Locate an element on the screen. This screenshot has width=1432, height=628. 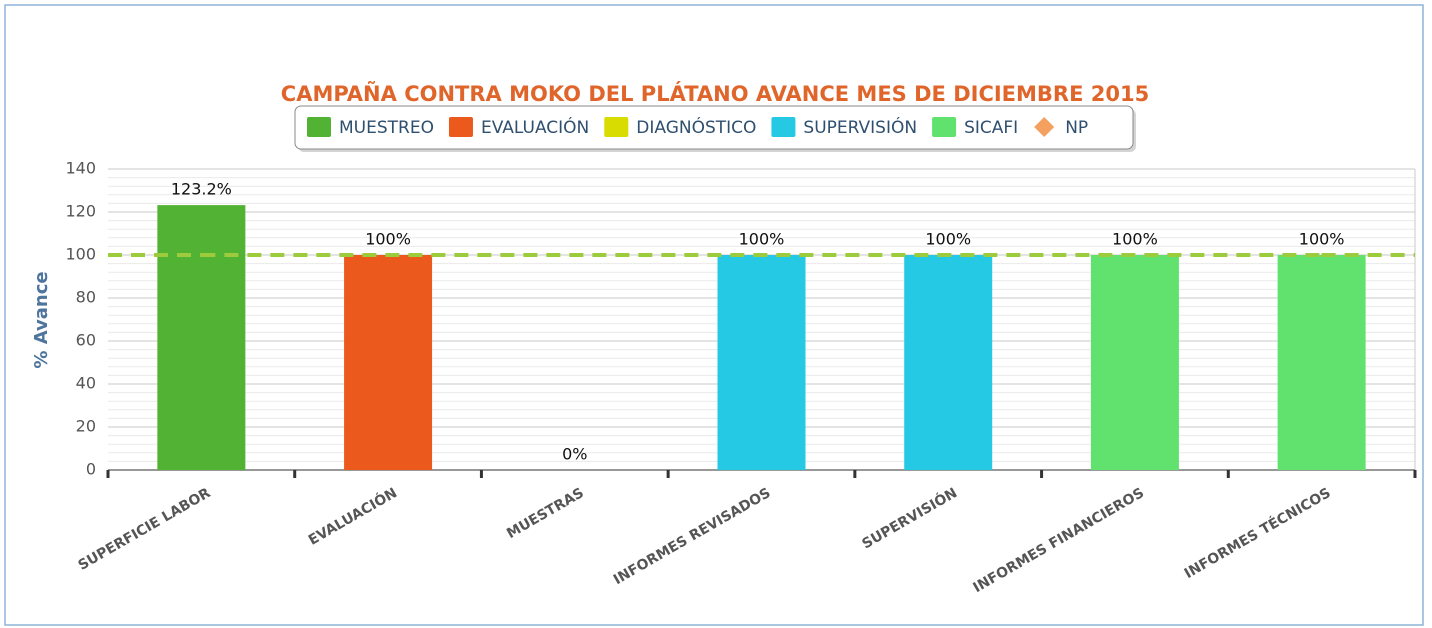
legend-label: NP is located at coordinates (1076, 128).